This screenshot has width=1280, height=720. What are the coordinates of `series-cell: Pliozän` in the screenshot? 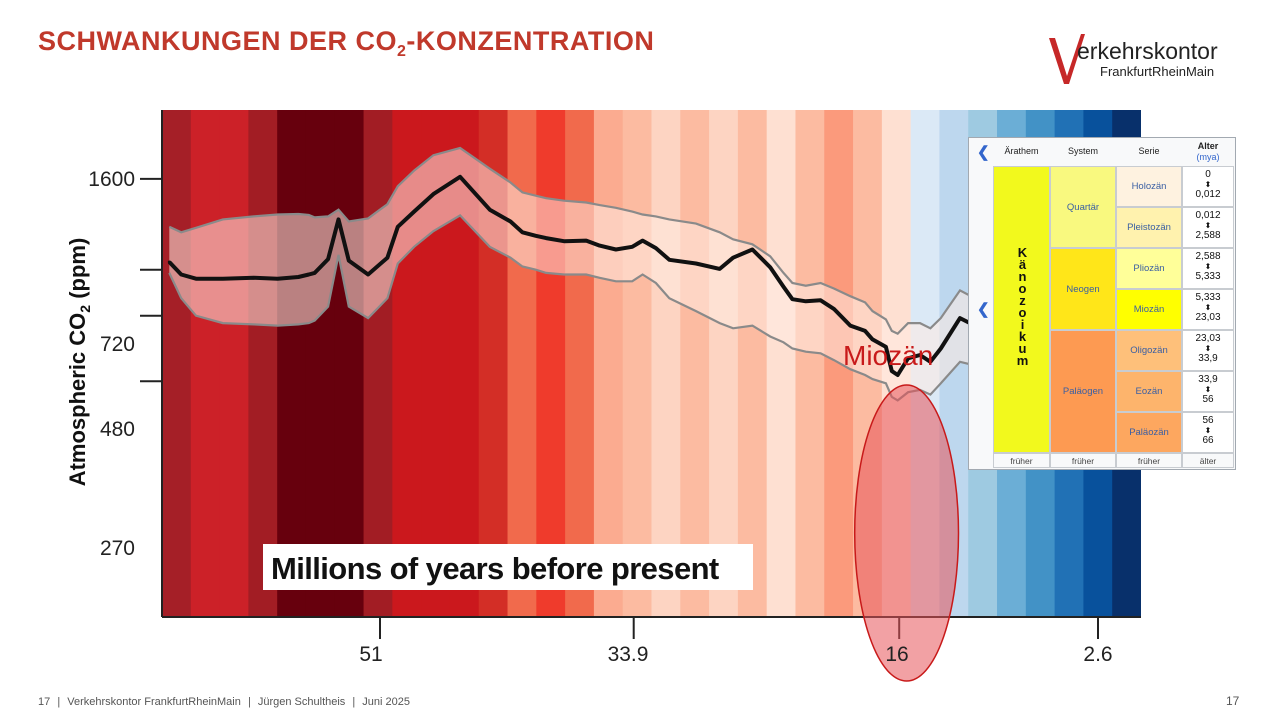 It's located at (1149, 268).